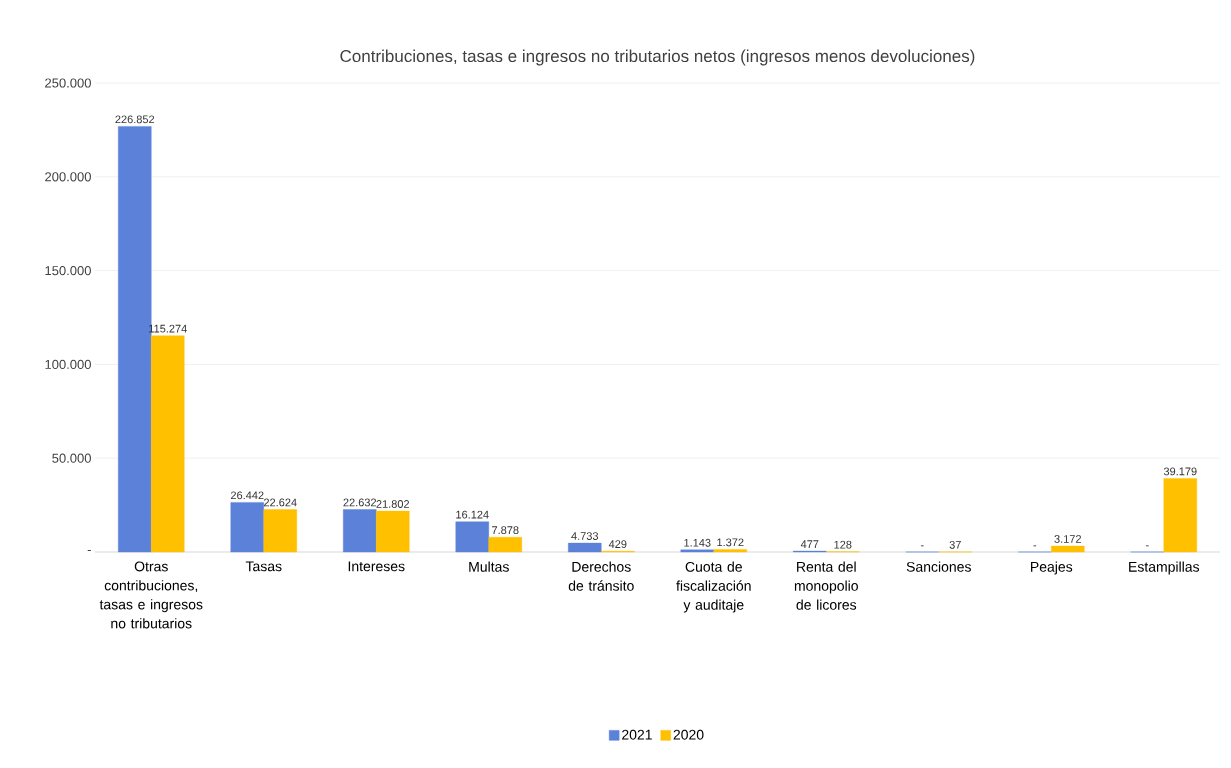  What do you see at coordinates (263, 566) in the screenshot?
I see `x-tick-label: Tasas` at bounding box center [263, 566].